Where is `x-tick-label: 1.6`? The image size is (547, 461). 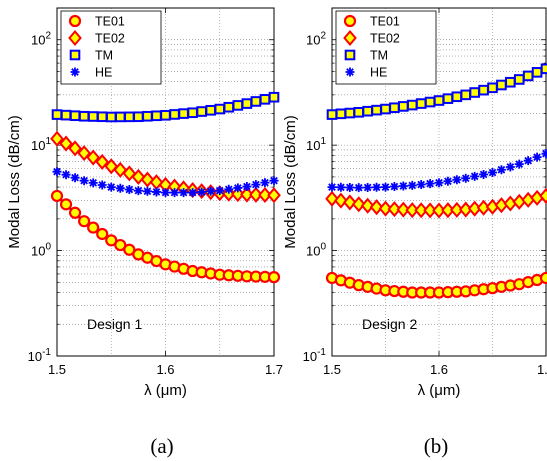
x-tick-label: 1.6 is located at coordinates (165, 369).